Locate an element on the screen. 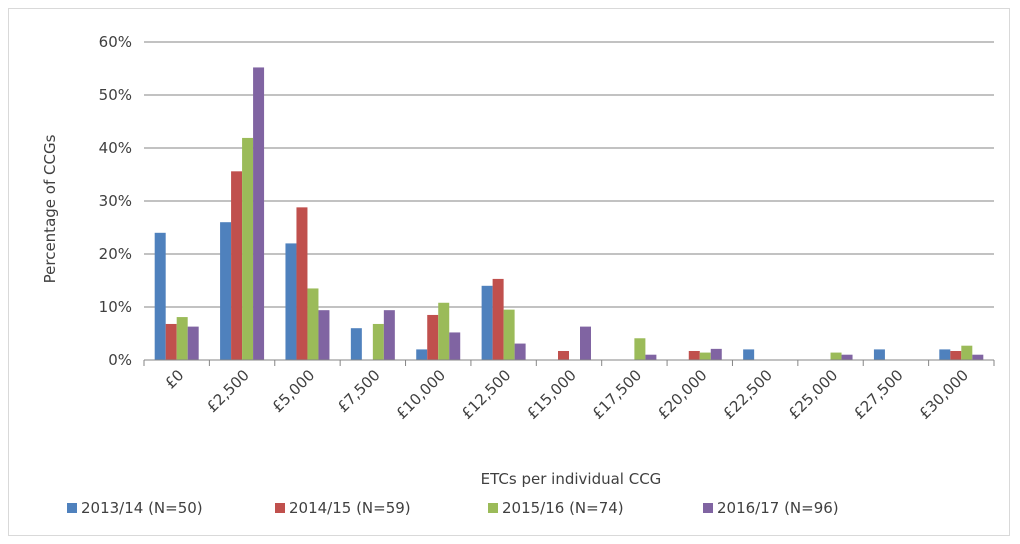  y-tick-label: 60% is located at coordinates (115, 42).